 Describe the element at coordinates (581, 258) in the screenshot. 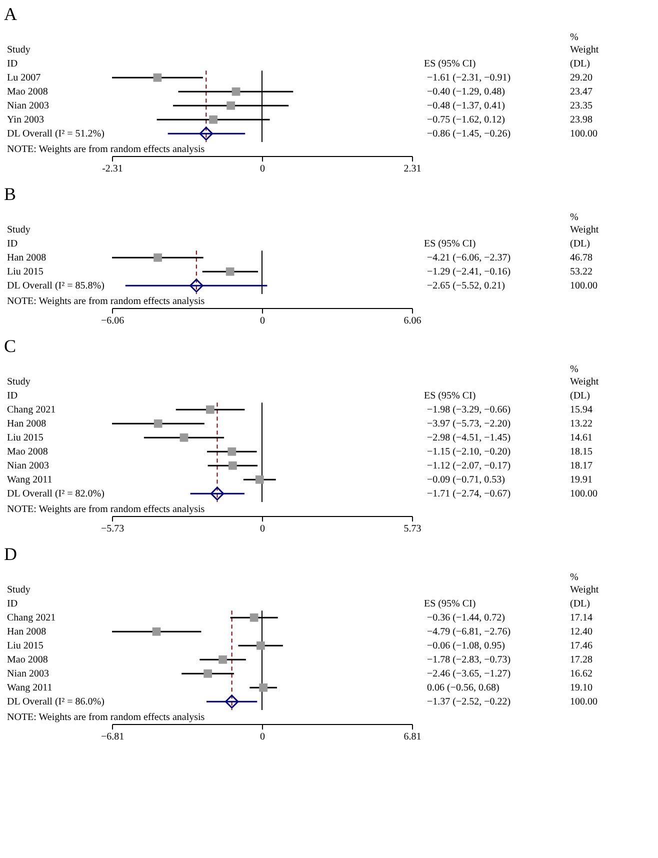

I see `text: 46.78` at that location.